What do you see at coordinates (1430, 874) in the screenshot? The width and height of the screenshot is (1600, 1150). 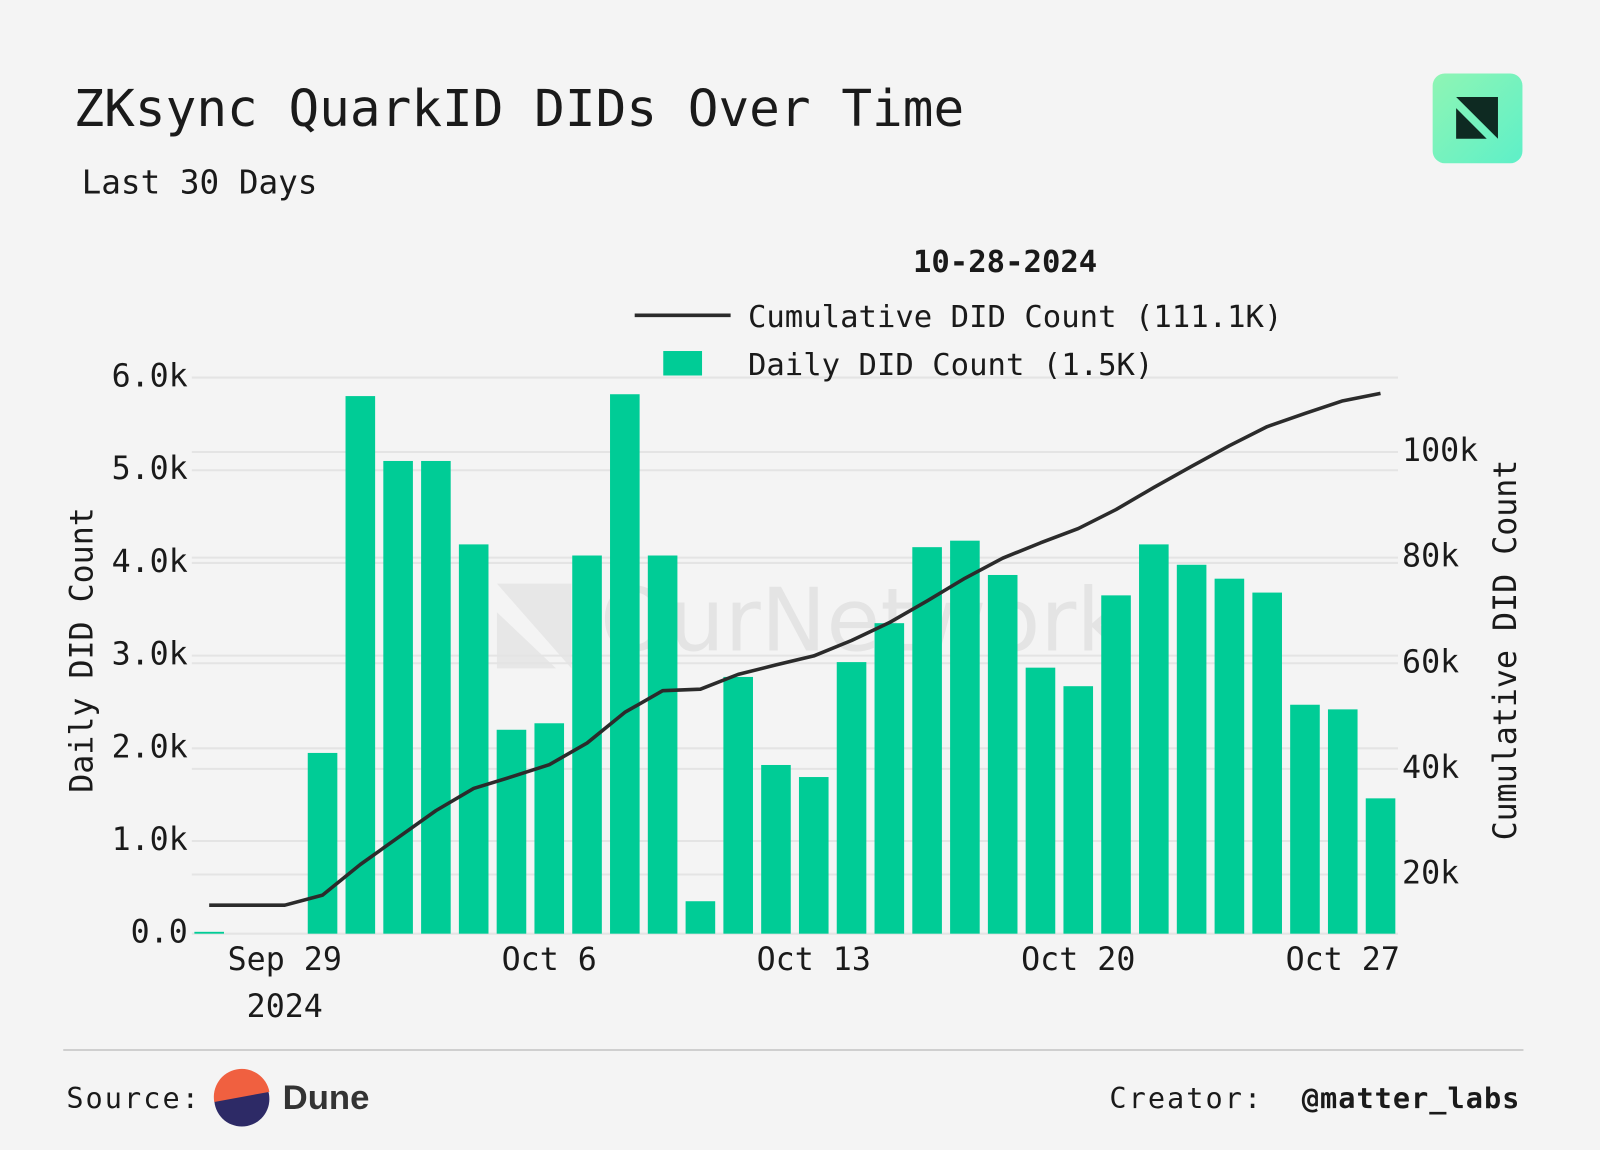 I see `y2-tick-label: 20k` at bounding box center [1430, 874].